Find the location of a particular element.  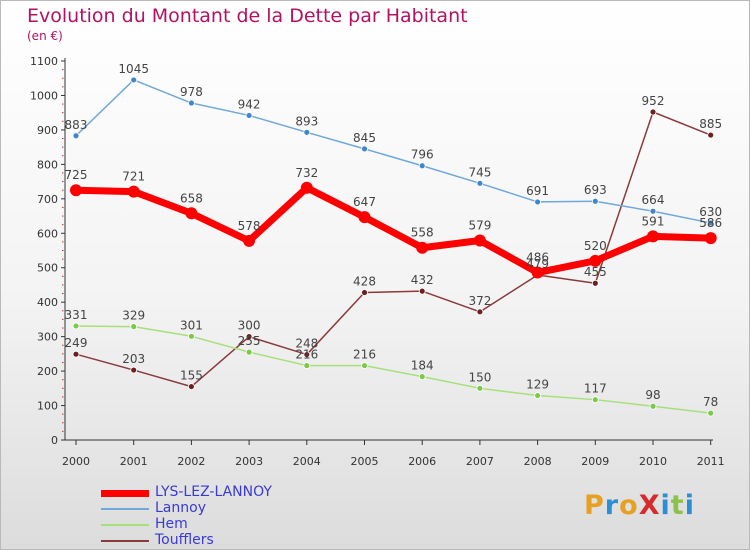

data-label: 796 is located at coordinates (422, 155).